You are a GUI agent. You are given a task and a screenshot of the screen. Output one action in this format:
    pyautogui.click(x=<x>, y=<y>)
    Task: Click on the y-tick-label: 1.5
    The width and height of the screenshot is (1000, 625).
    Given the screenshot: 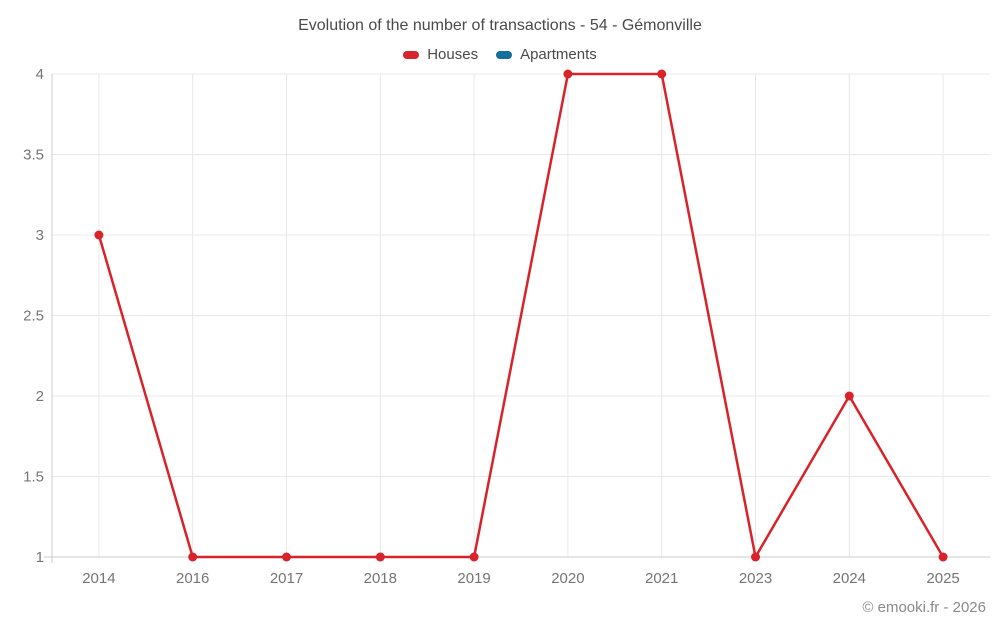 What is the action you would take?
    pyautogui.click(x=33, y=477)
    